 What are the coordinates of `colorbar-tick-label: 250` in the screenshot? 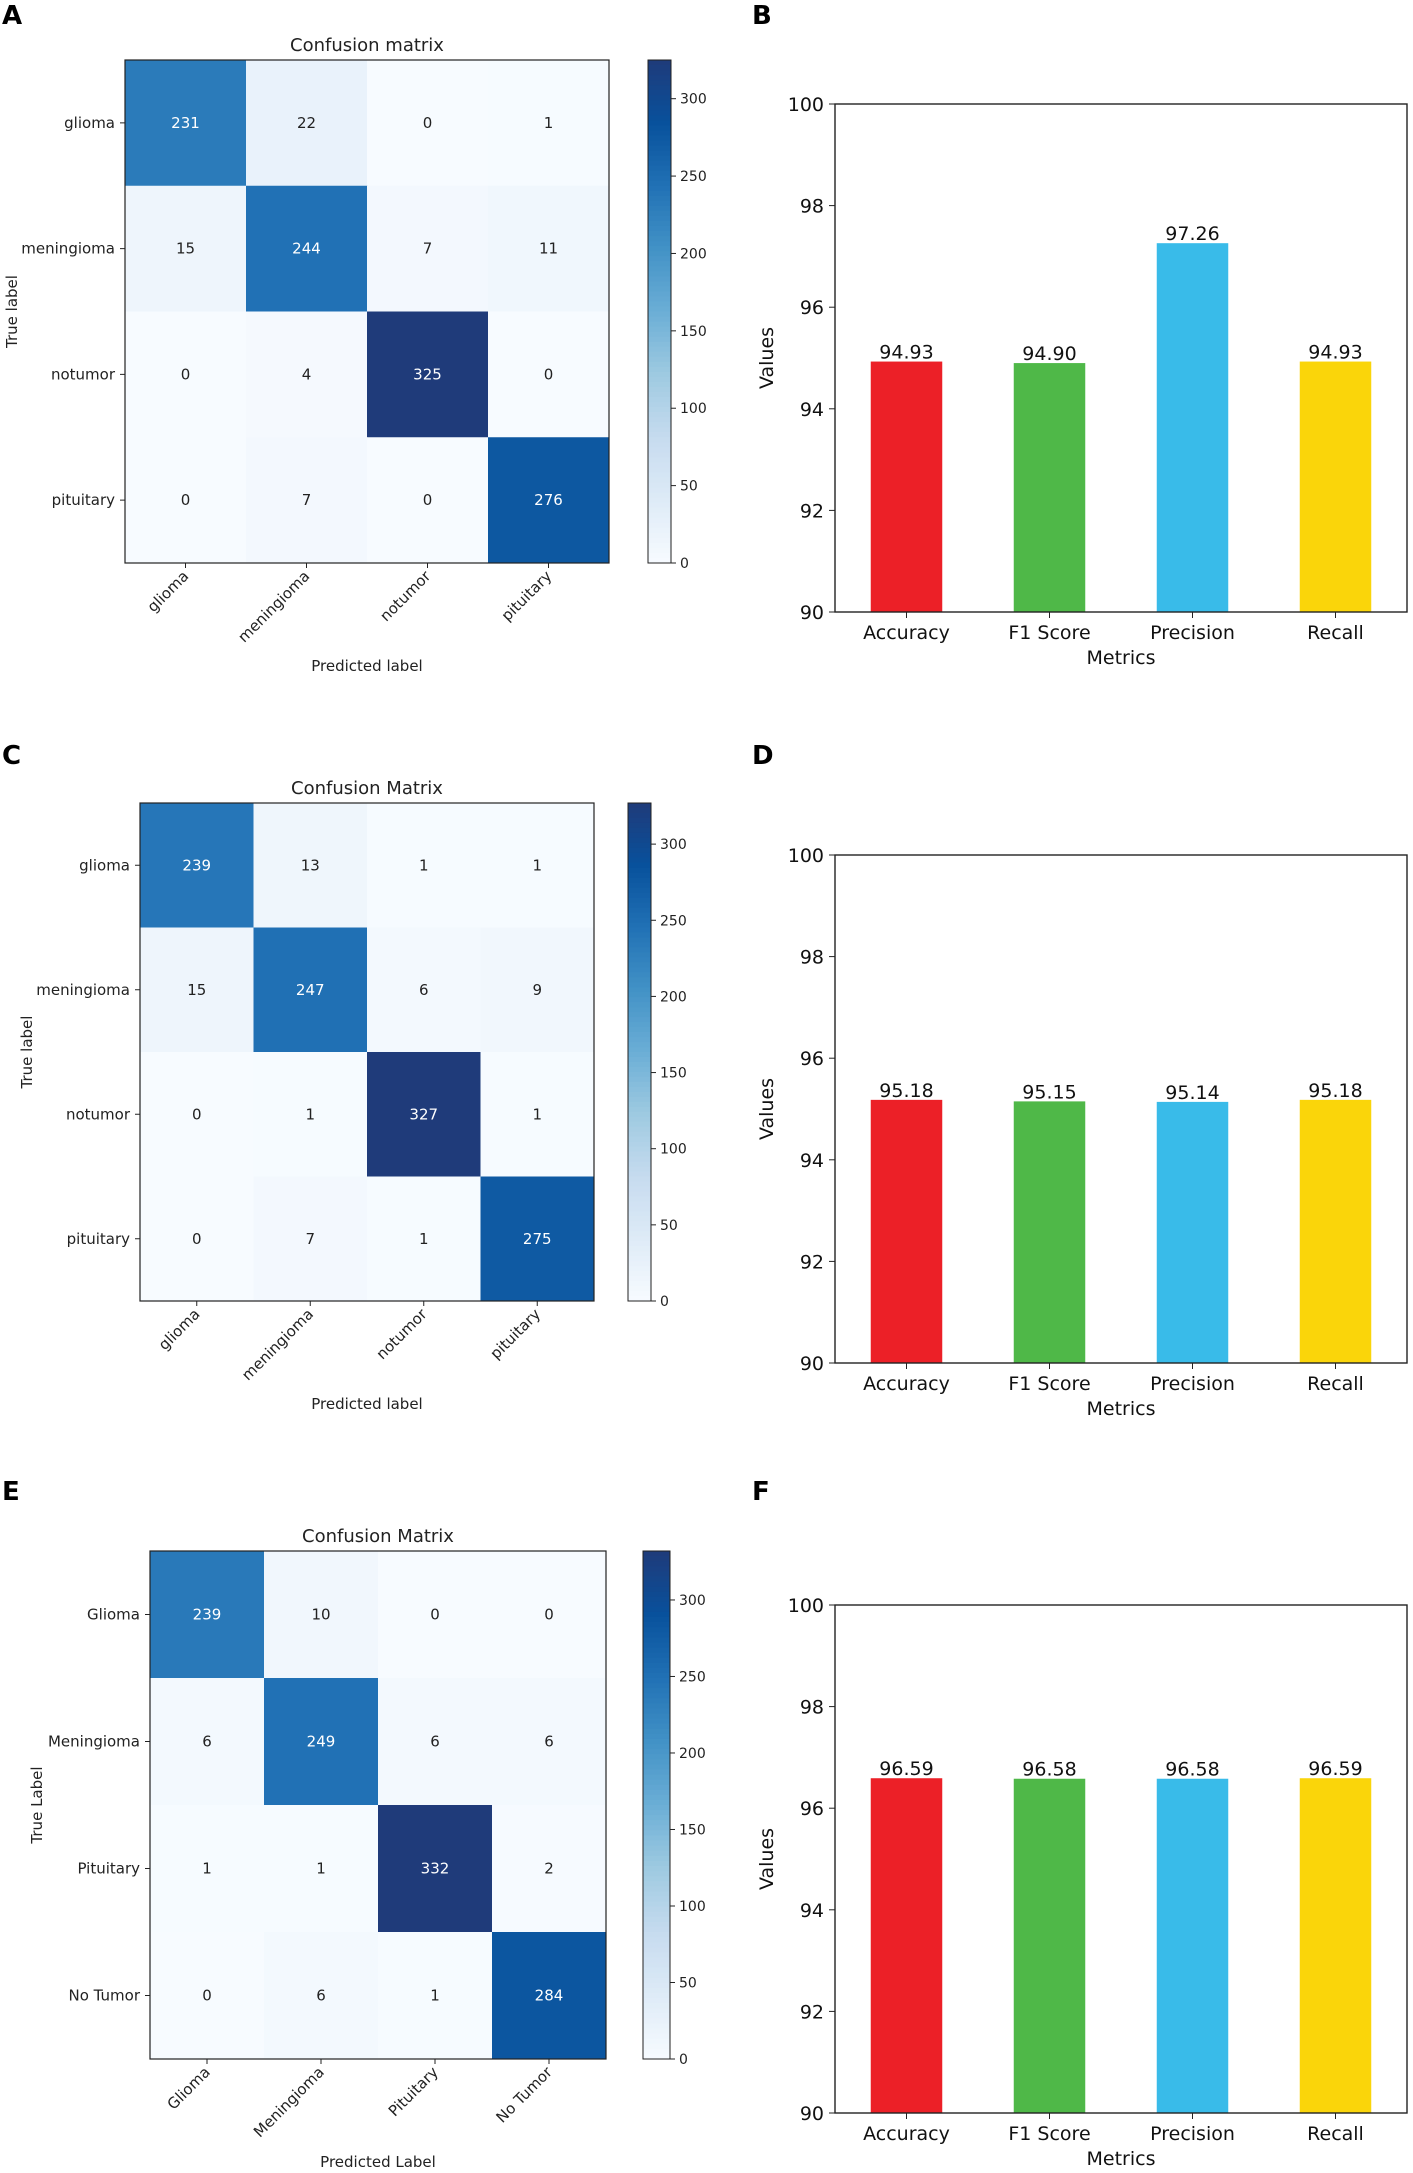 It's located at (693, 177).